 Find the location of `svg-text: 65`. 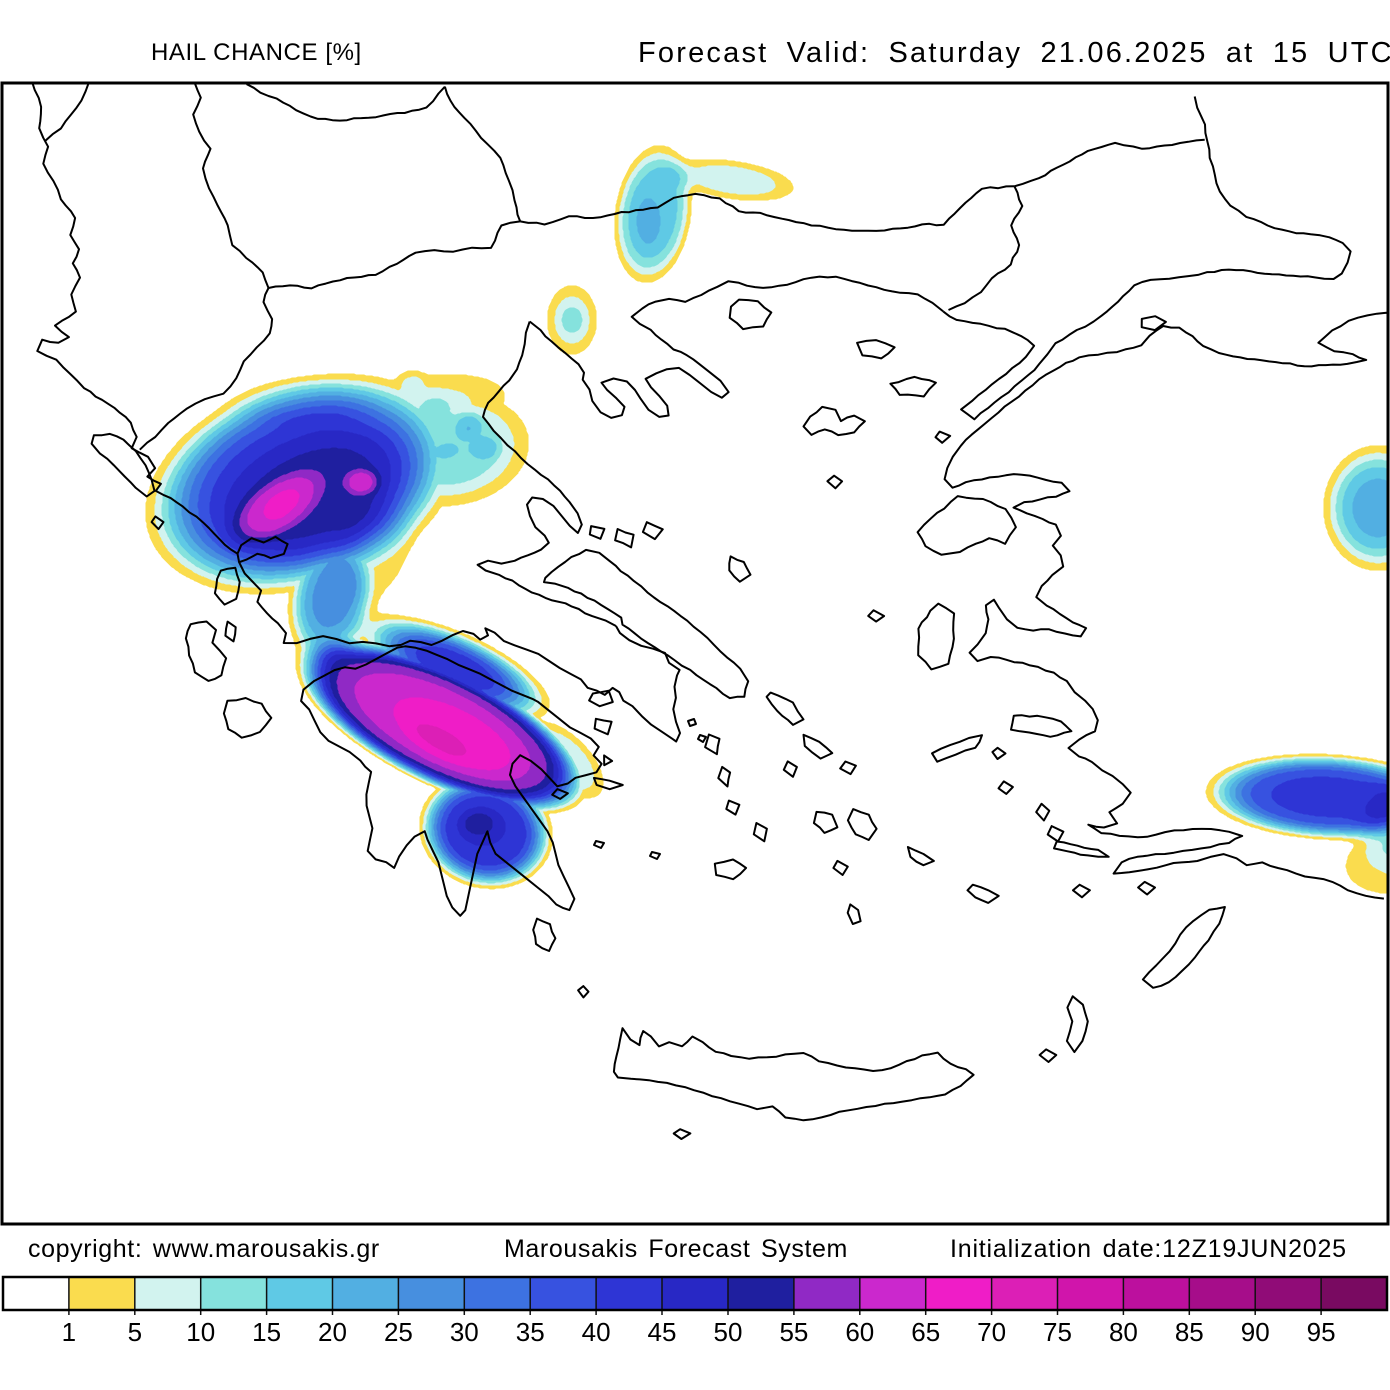

svg-text: 65 is located at coordinates (925, 1332).